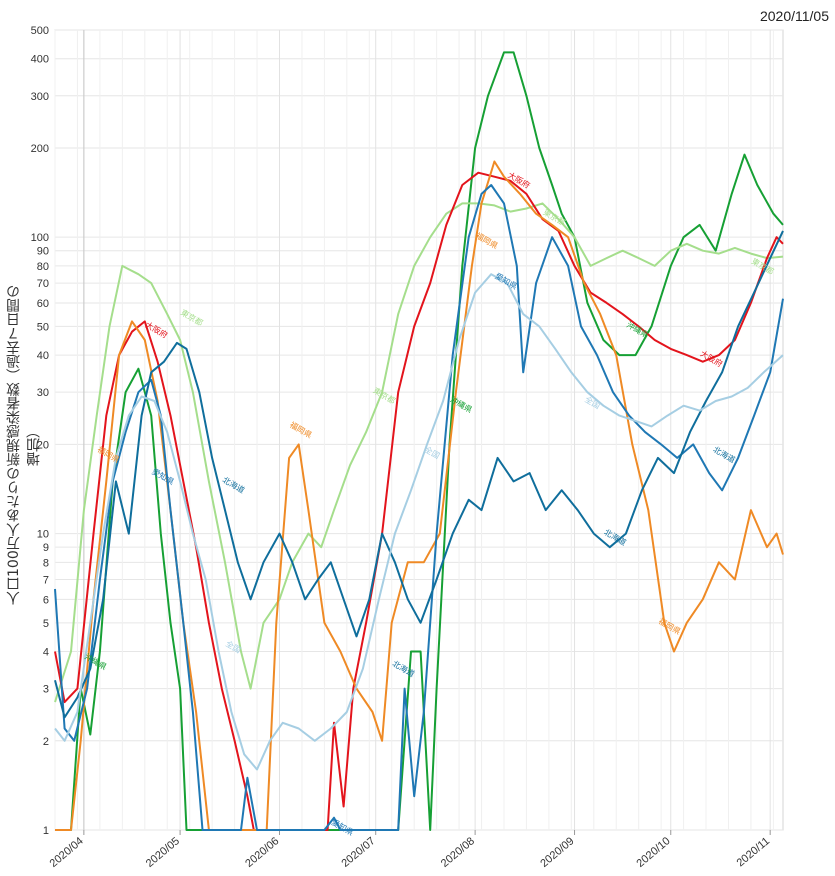 The image size is (835, 876). Describe the element at coordinates (654, 852) in the screenshot. I see `x-tick-label: 2020/10` at that location.